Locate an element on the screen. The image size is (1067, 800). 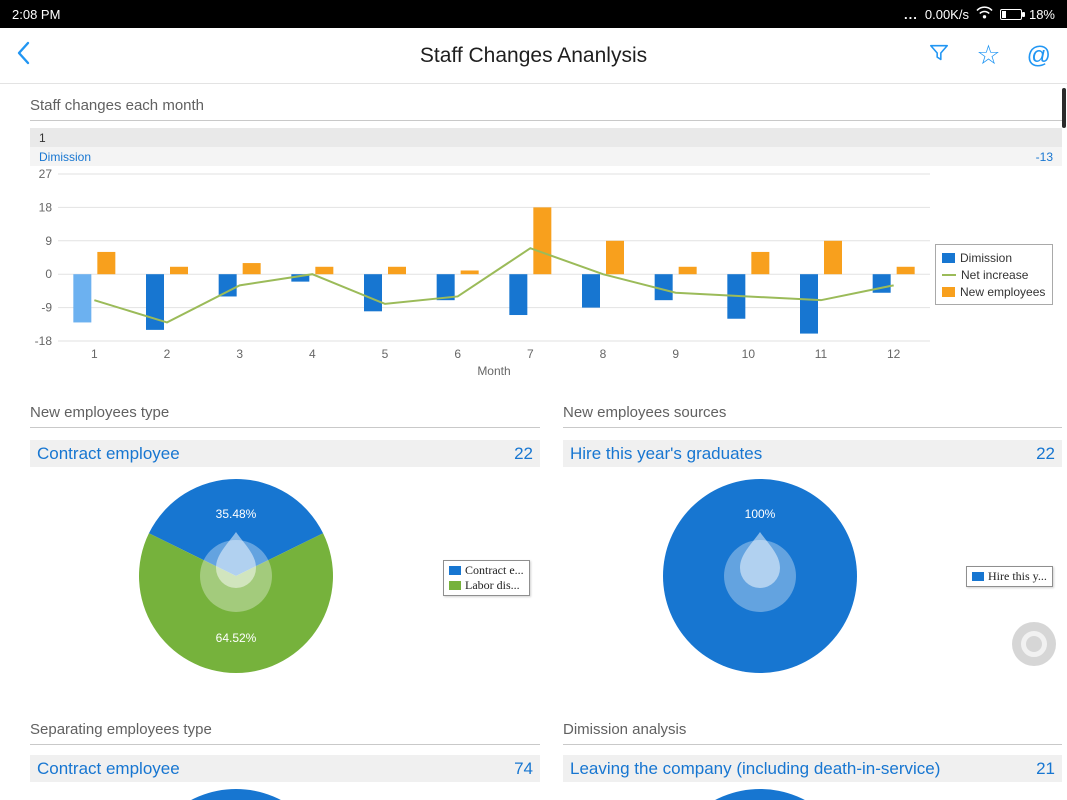
selected-category-row: 1 is located at coordinates (546, 137).